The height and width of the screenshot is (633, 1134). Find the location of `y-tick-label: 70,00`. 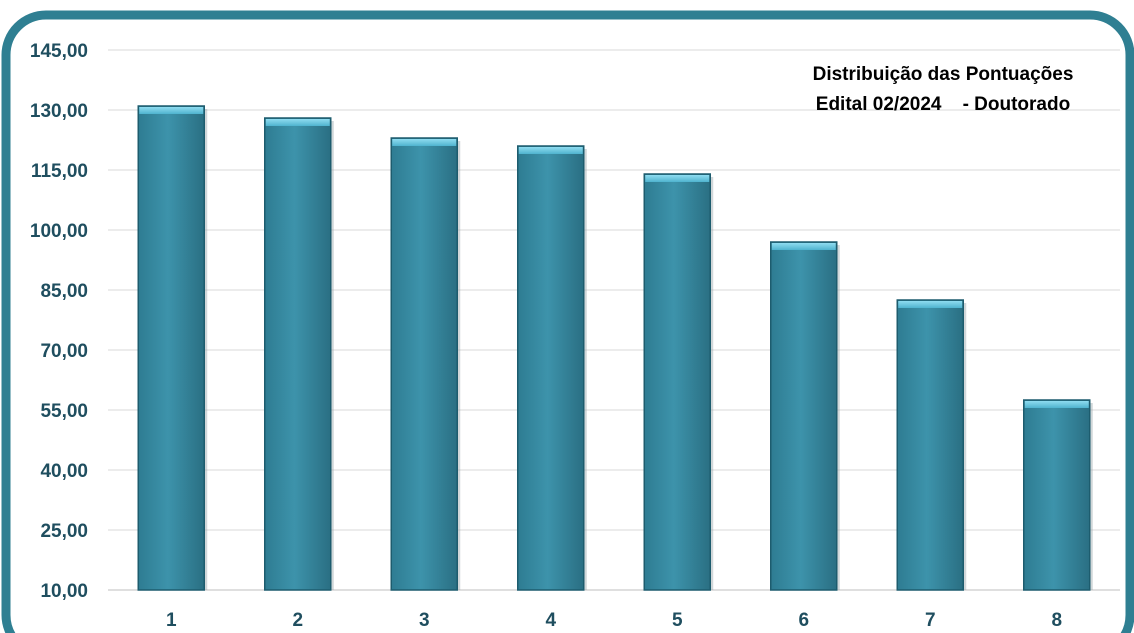

y-tick-label: 70,00 is located at coordinates (64, 351).